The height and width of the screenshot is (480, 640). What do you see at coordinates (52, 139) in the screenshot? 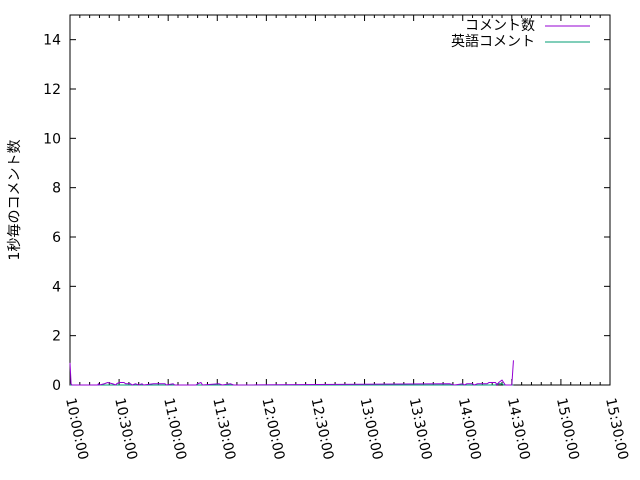
I see `y-tick-label: 10` at bounding box center [52, 139].